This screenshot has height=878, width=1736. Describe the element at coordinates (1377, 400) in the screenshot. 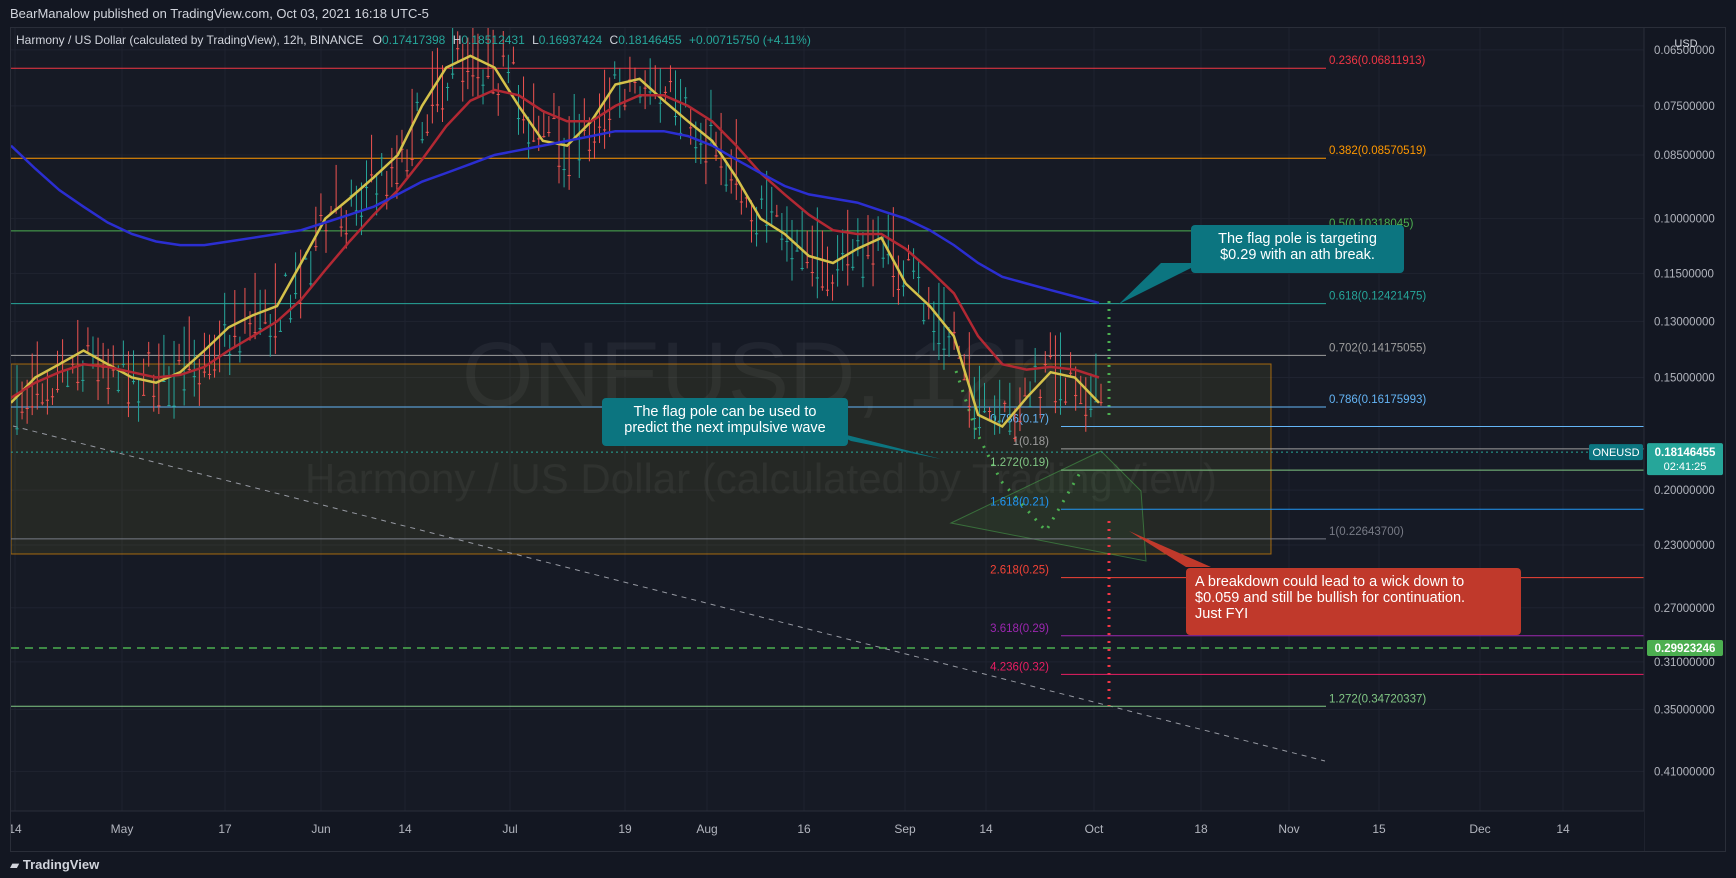

I see `fib-level-label: 0.786(0.16175993)` at that location.